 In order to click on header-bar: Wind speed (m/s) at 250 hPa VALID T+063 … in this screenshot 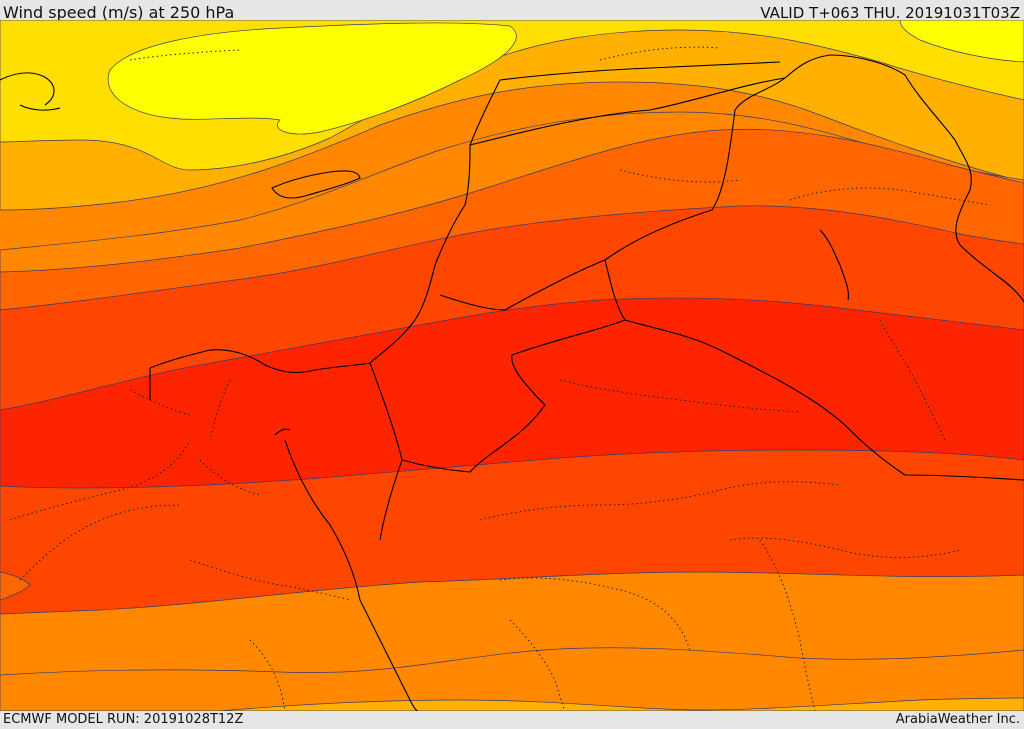, I will do `click(512, 11)`.